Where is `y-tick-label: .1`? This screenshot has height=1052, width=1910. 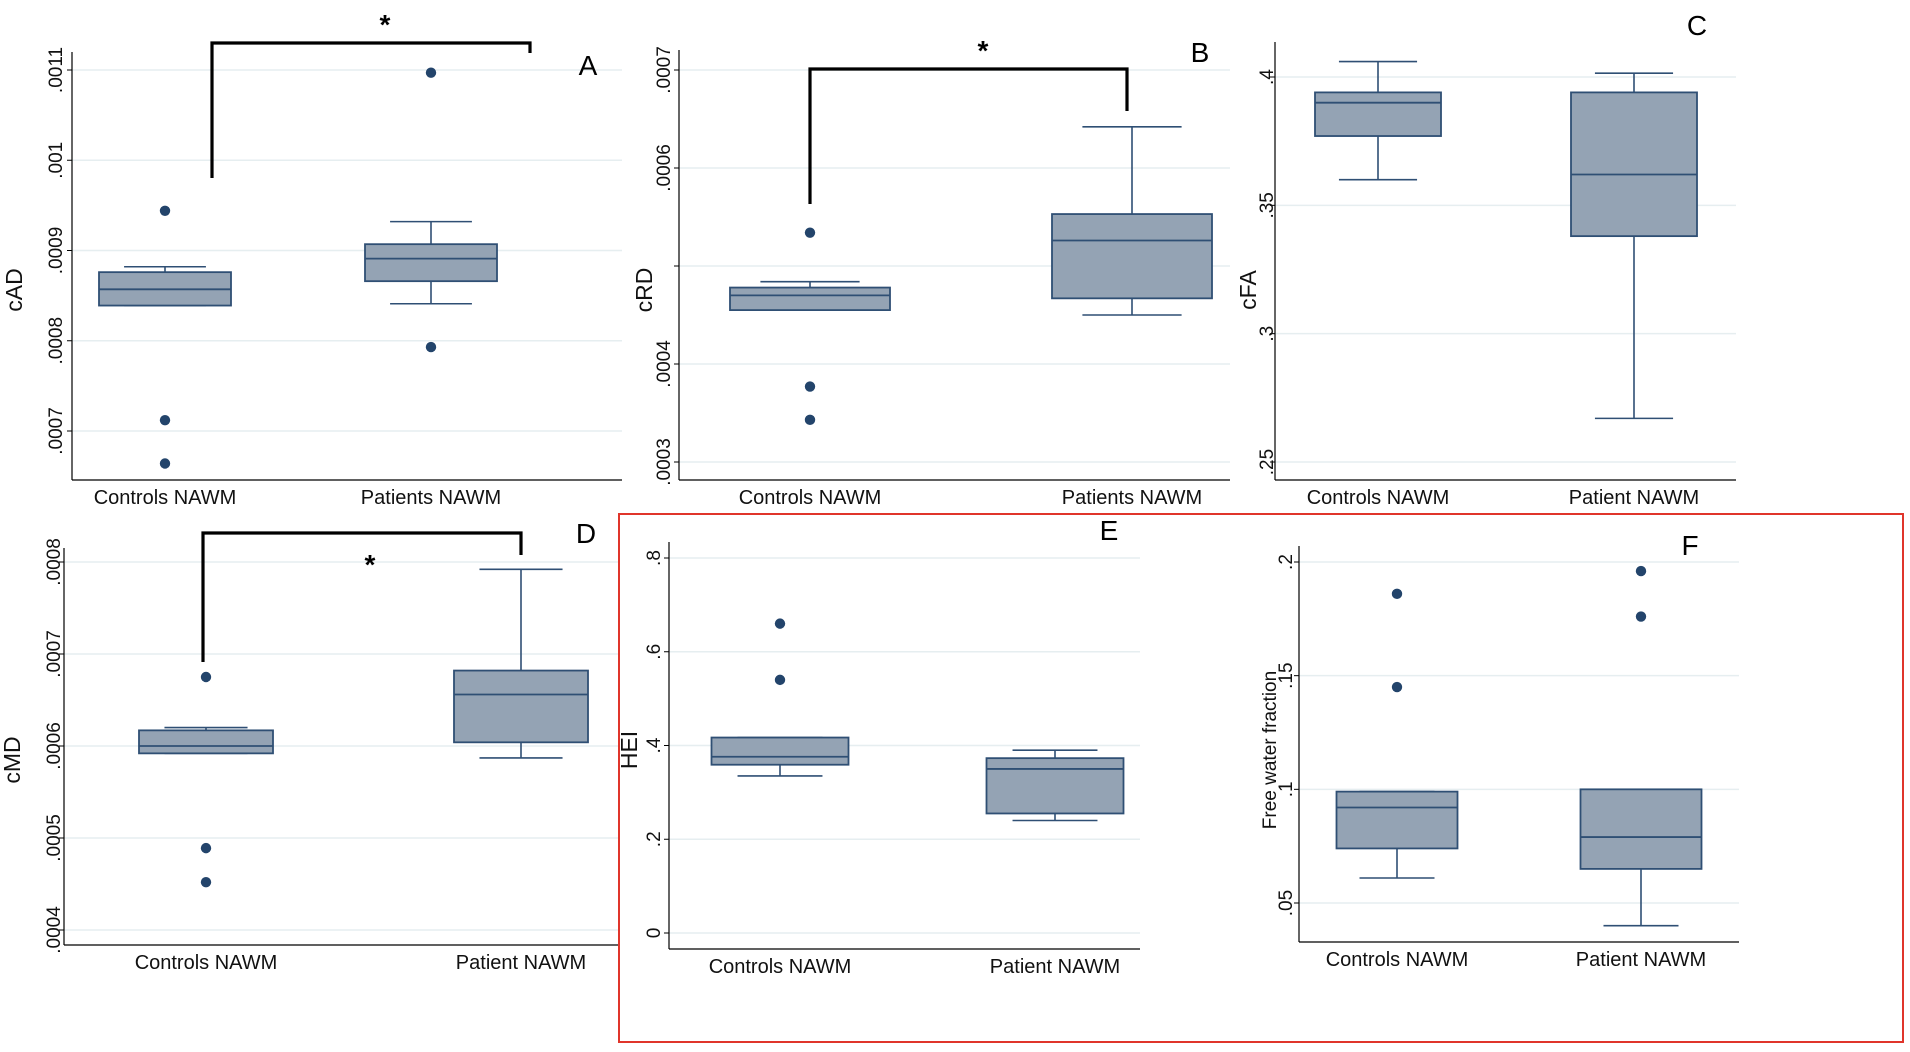 y-tick-label: .1 is located at coordinates (1286, 789).